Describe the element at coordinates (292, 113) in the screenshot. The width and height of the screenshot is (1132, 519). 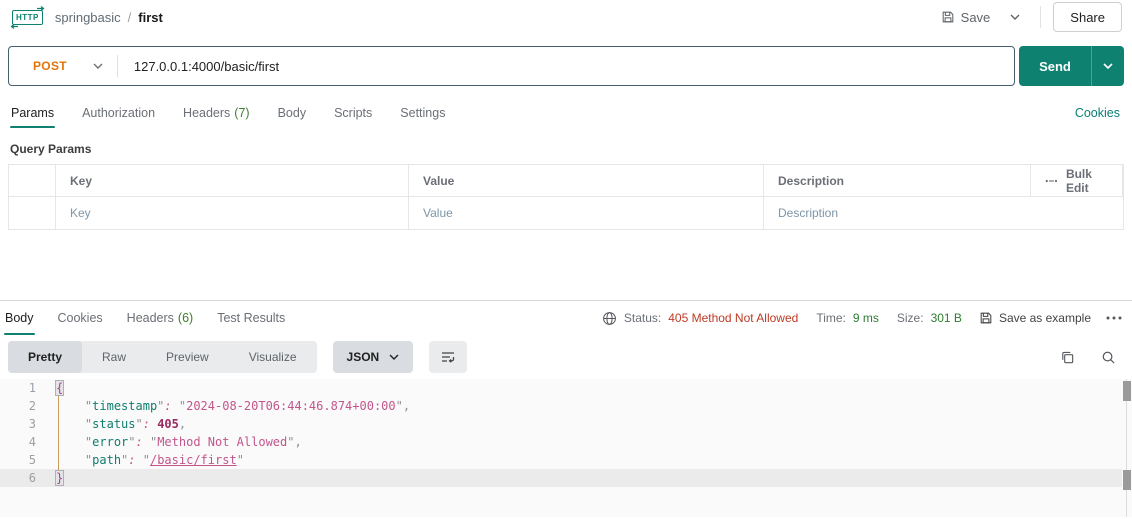
I see `tab-body: Body` at that location.